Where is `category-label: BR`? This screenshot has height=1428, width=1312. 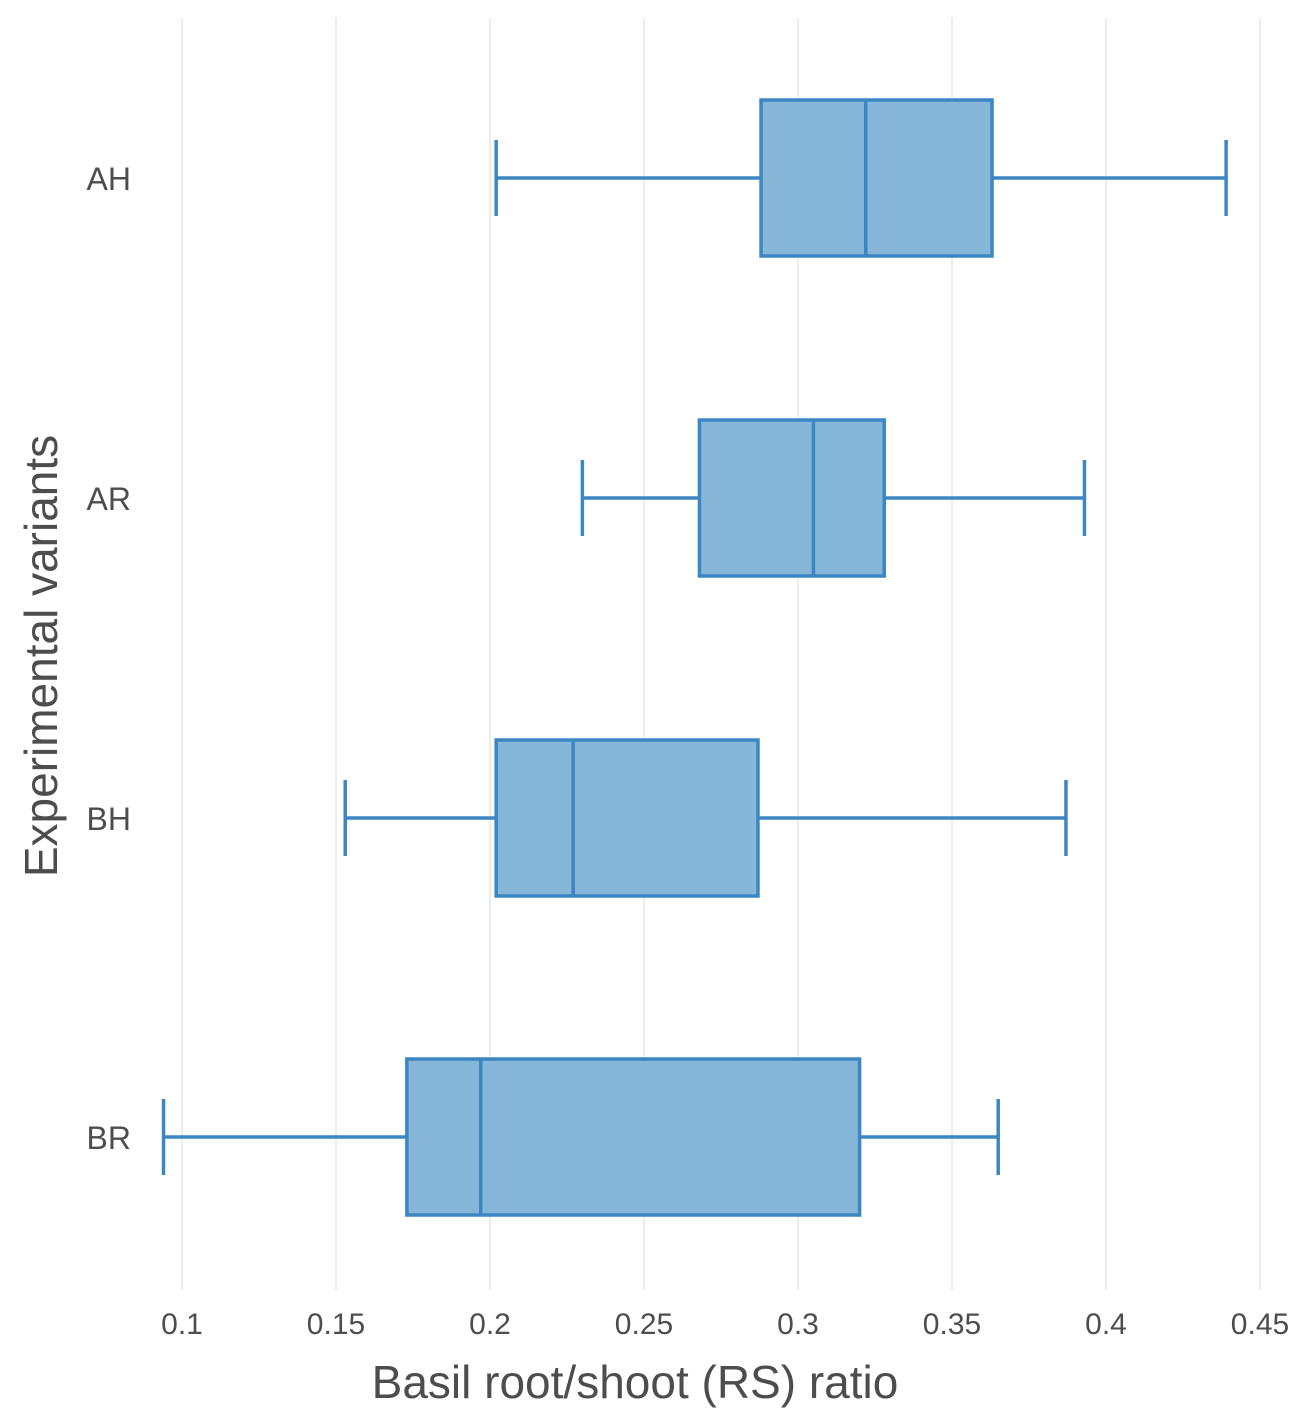 category-label: BR is located at coordinates (109, 1138).